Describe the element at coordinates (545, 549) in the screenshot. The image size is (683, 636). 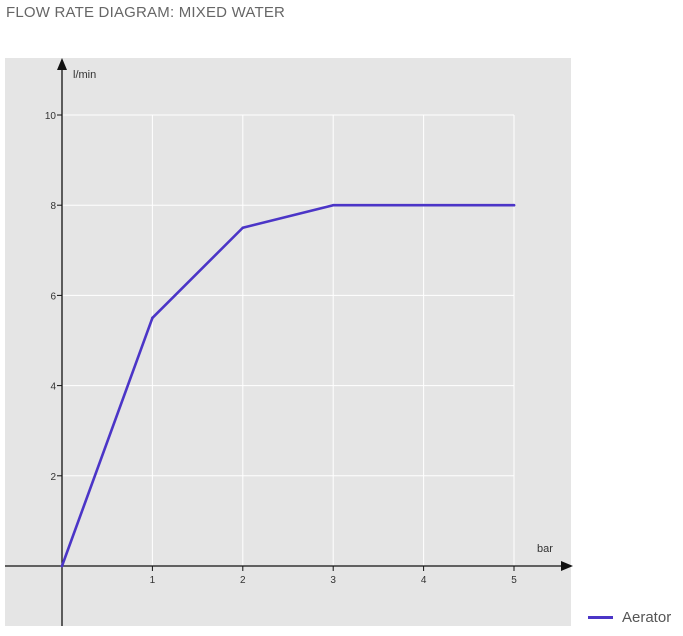
I see `x-axis-label: bar` at that location.